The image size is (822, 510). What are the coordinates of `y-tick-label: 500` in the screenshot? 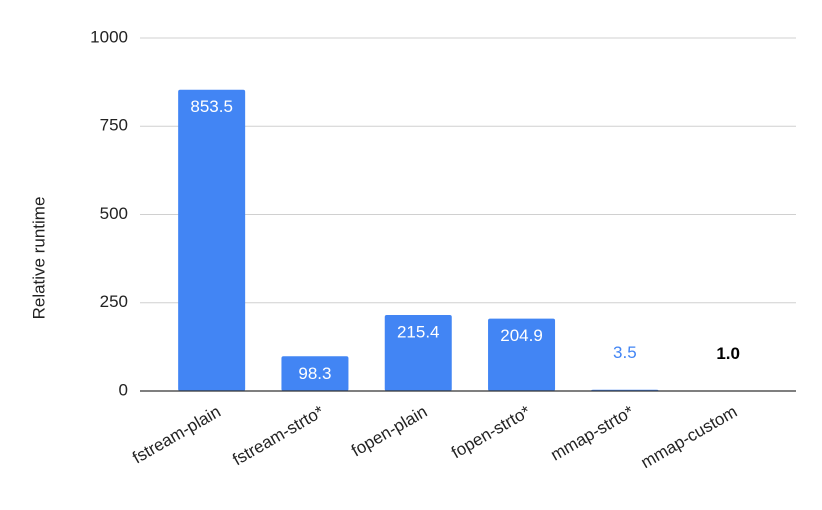 It's located at (114, 213).